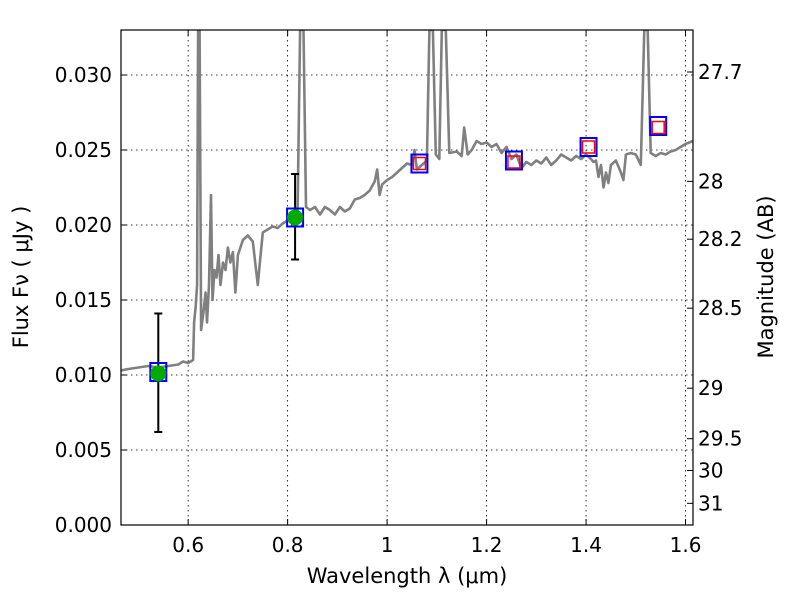  Describe the element at coordinates (188, 545) in the screenshot. I see `x-tick-label: 0.6` at that location.